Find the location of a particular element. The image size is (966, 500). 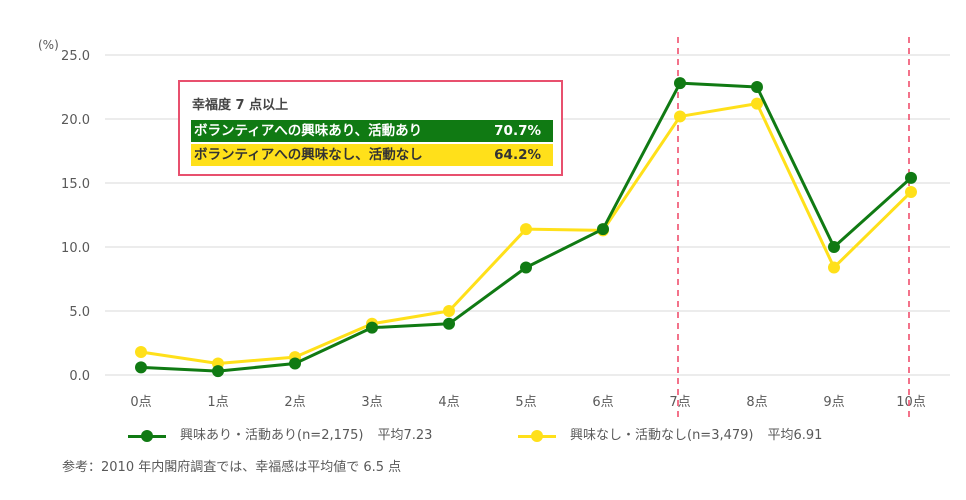

green-line-marker-icon is located at coordinates (147, 436).